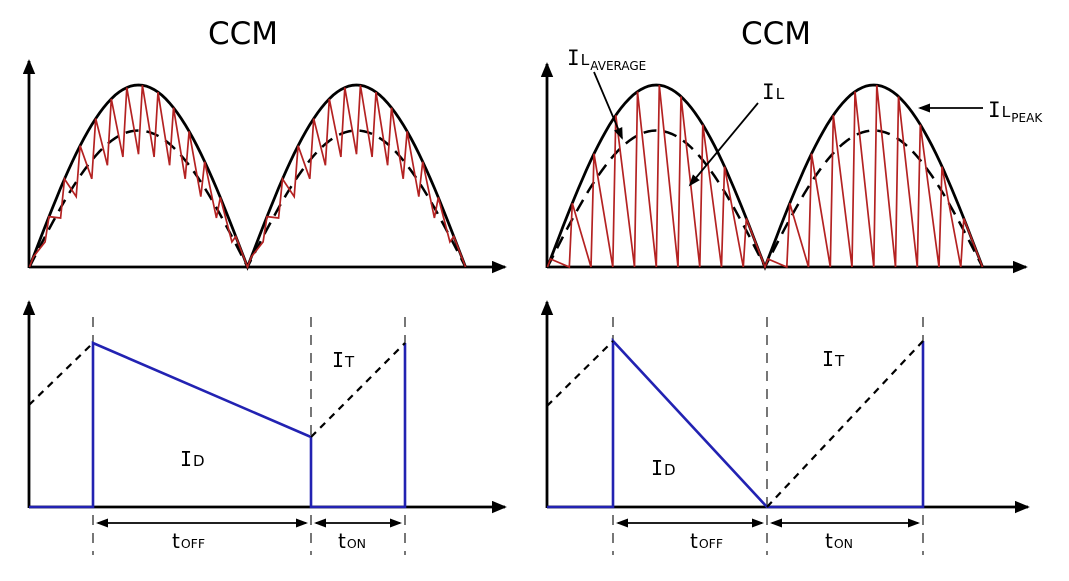  I want to click on label-t-on-right: tON, so click(839, 541).